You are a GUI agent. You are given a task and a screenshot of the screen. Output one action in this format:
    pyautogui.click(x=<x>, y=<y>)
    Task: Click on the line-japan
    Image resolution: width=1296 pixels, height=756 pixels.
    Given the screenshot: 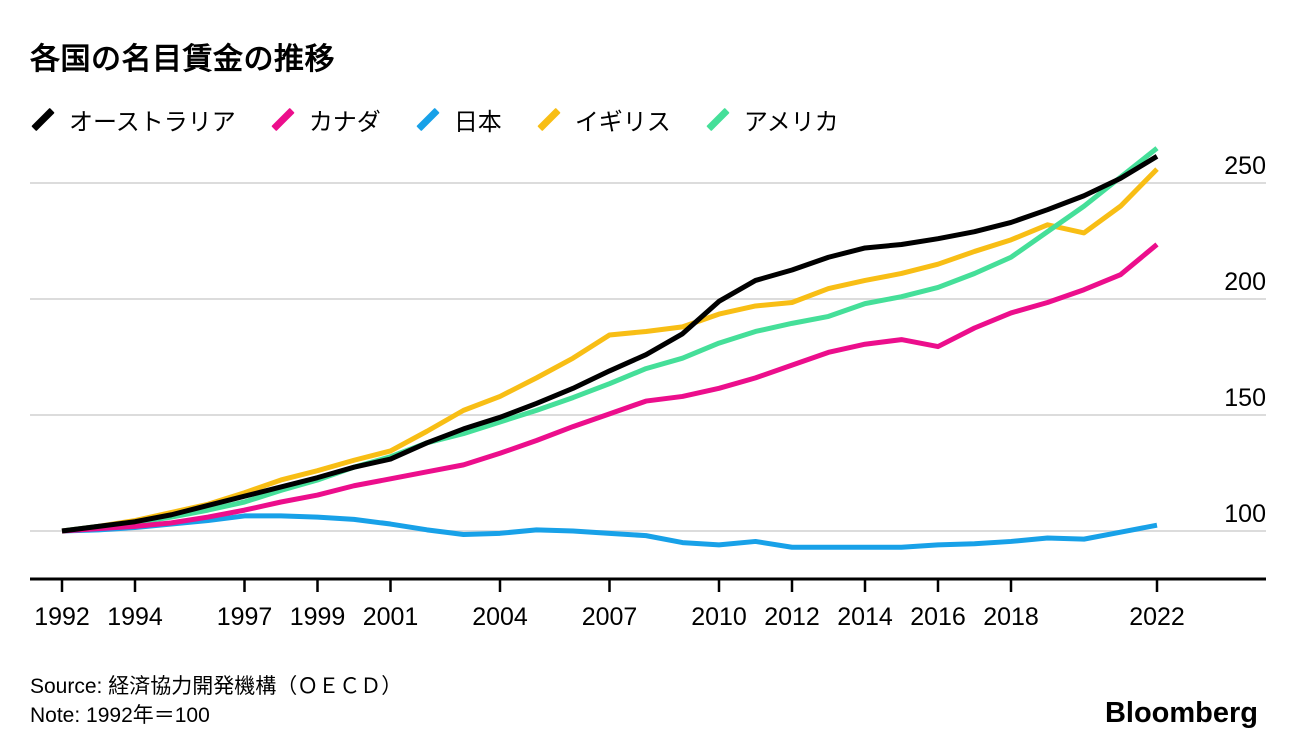 What is the action you would take?
    pyautogui.click(x=609, y=531)
    